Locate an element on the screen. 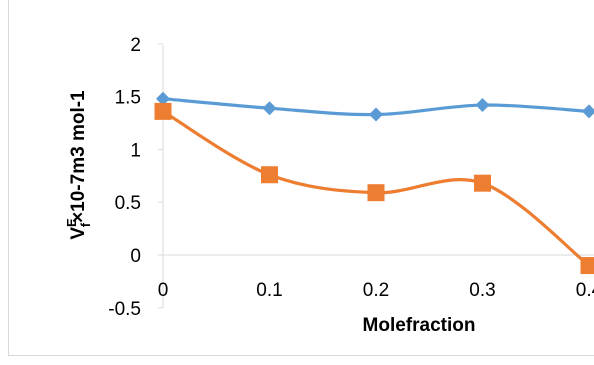 This screenshot has height=365, width=594. y-tick-label: 1 is located at coordinates (135, 150).